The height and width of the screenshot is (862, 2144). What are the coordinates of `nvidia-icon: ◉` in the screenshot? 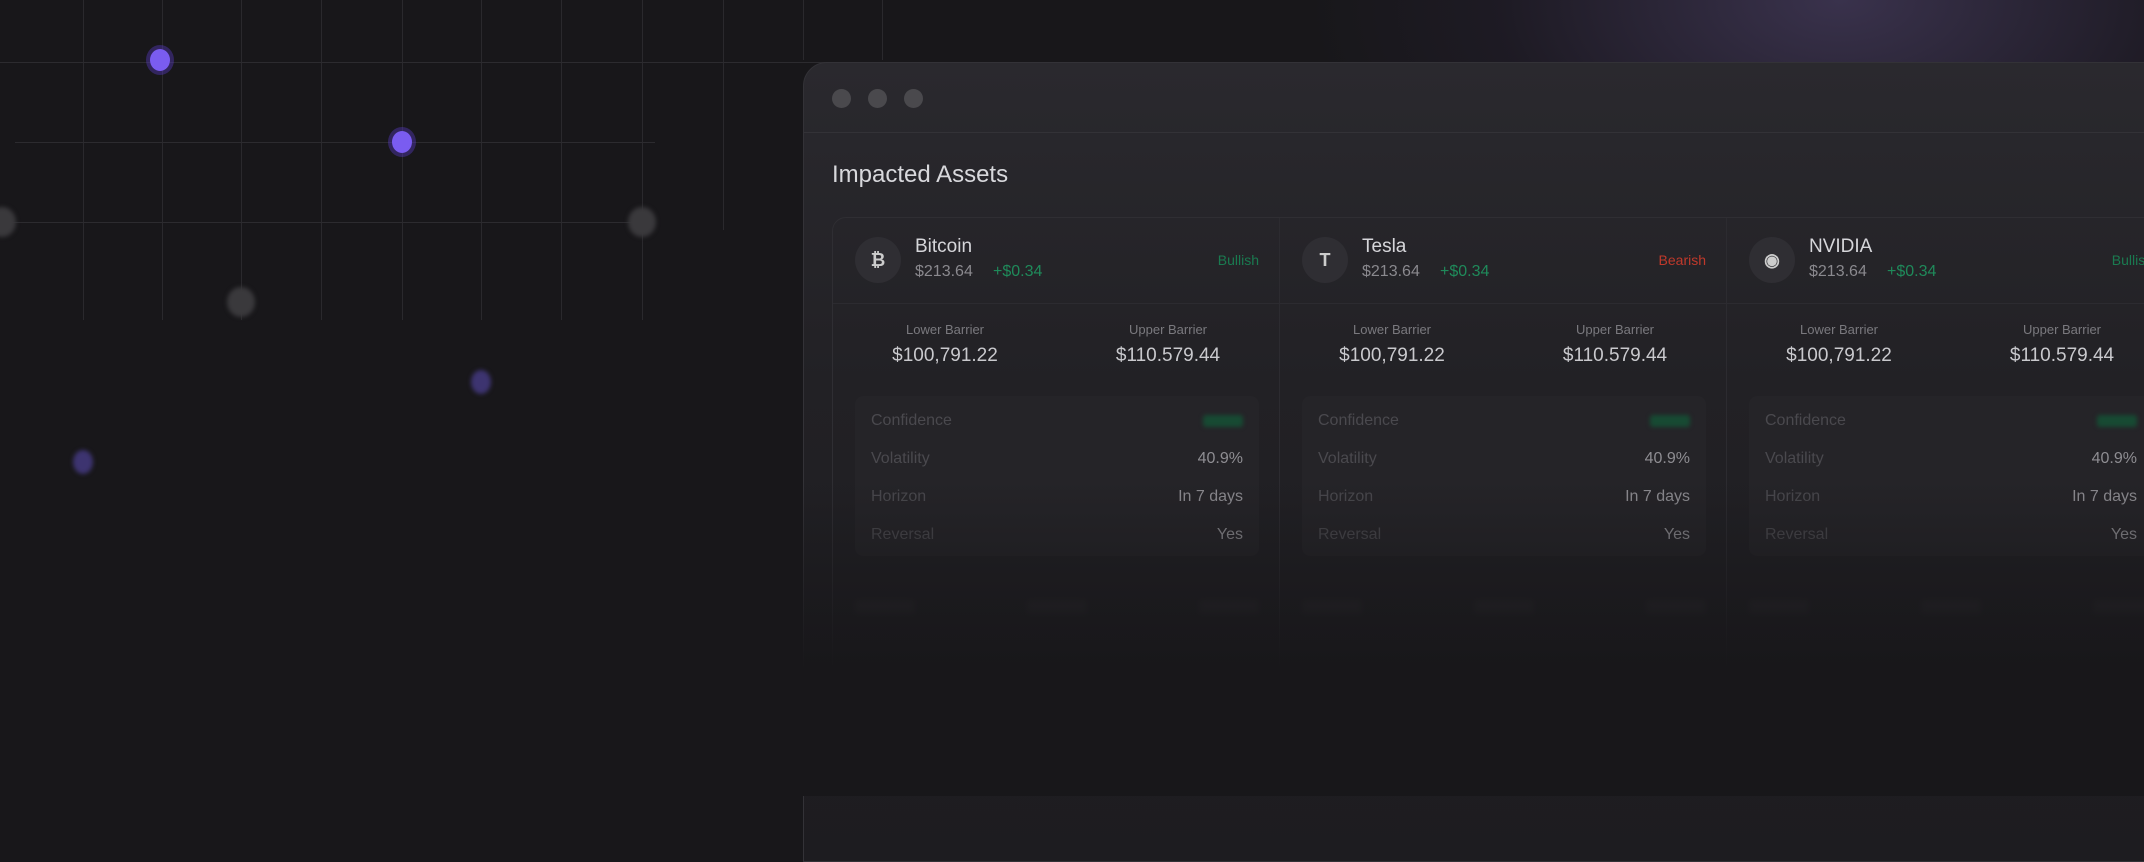 It's located at (1772, 260).